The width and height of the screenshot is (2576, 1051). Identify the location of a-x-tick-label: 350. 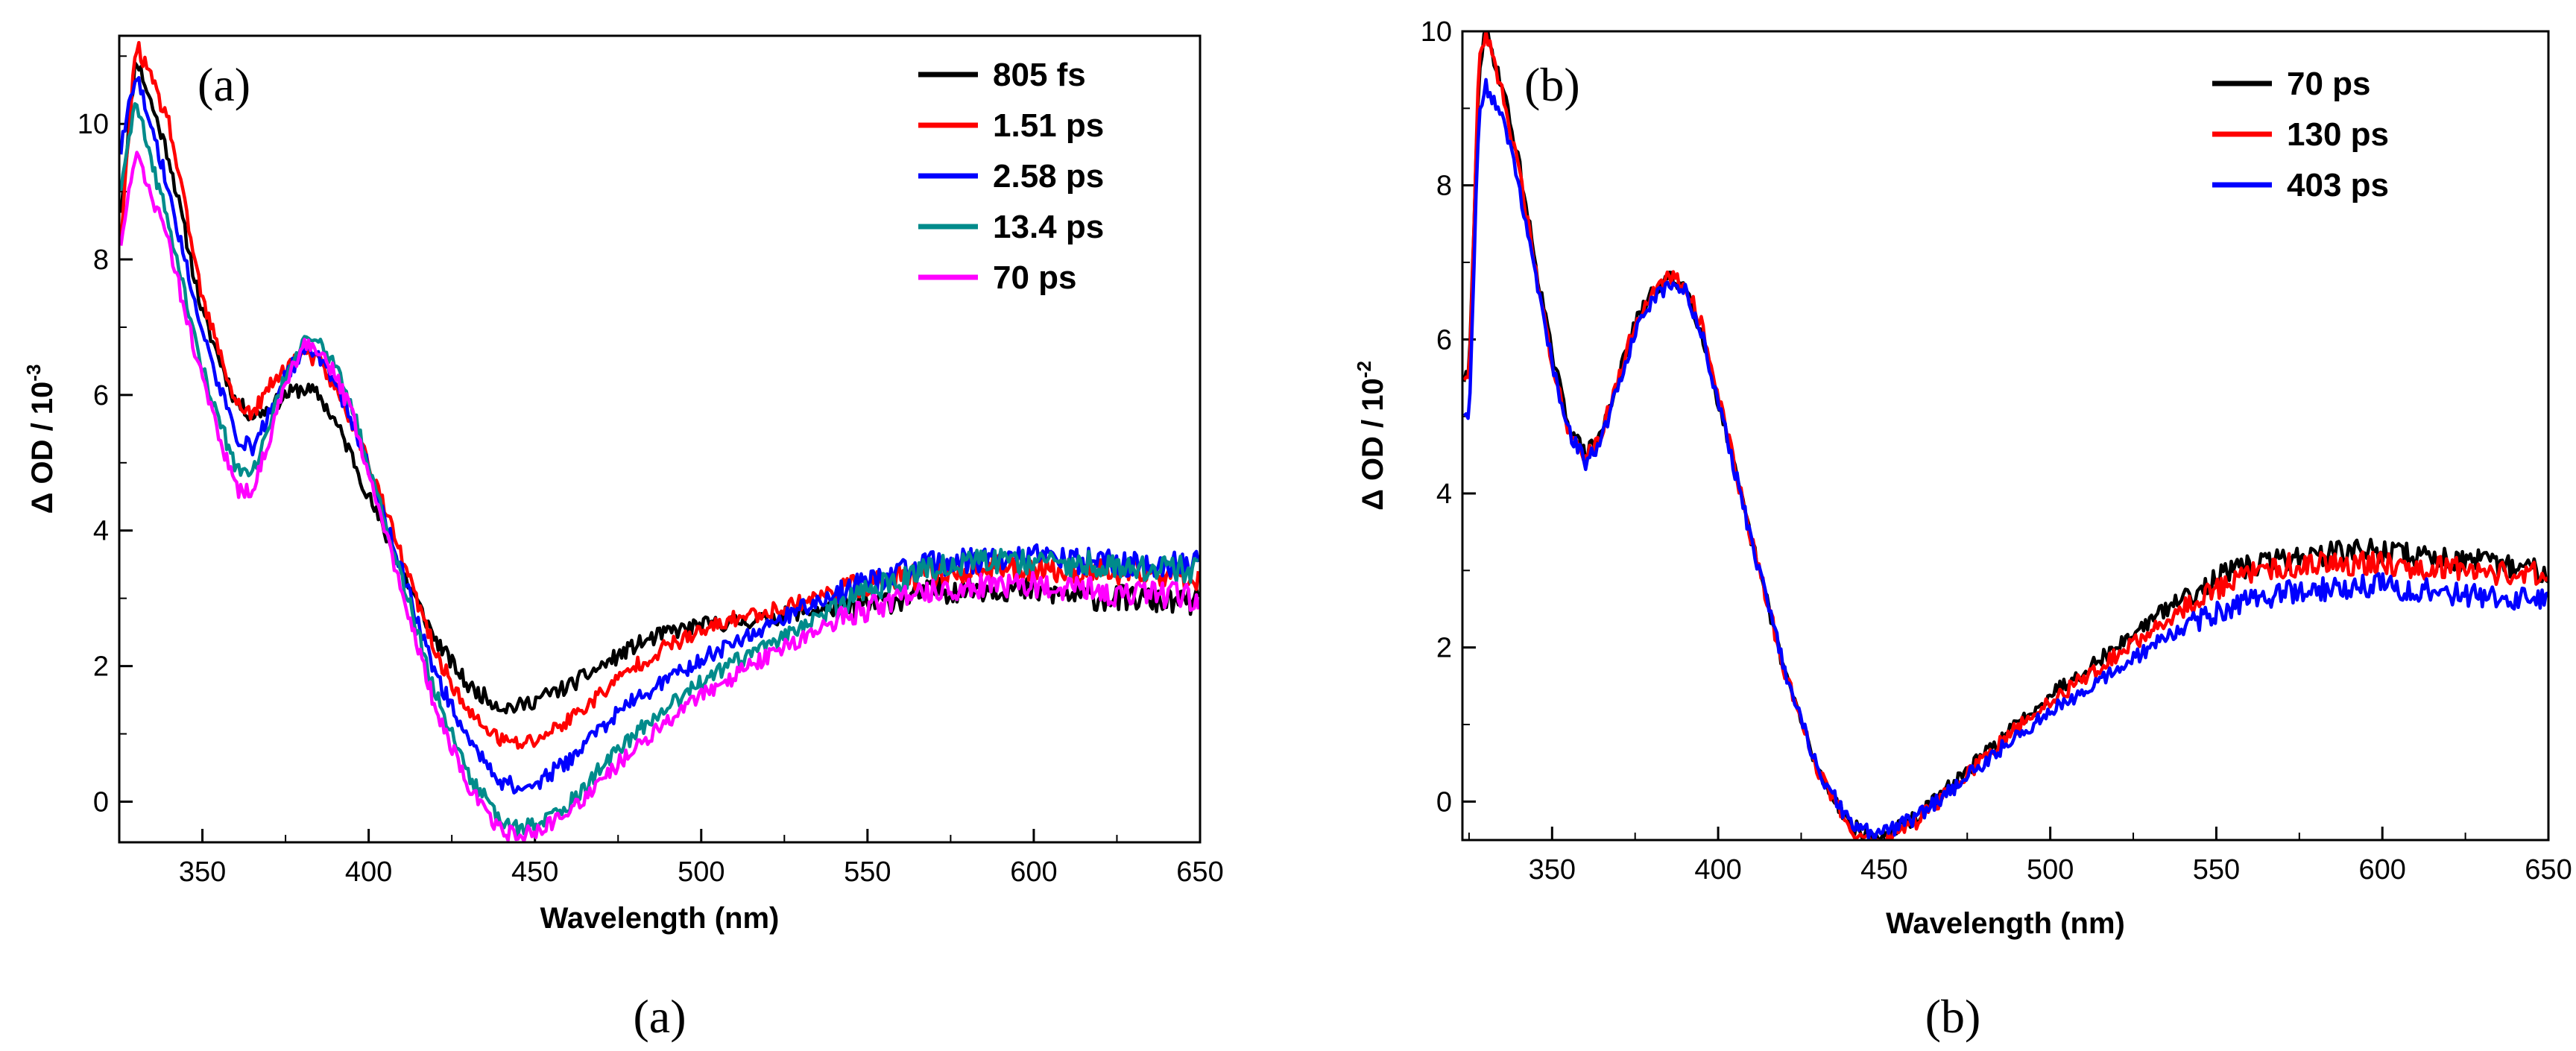
(202, 872).